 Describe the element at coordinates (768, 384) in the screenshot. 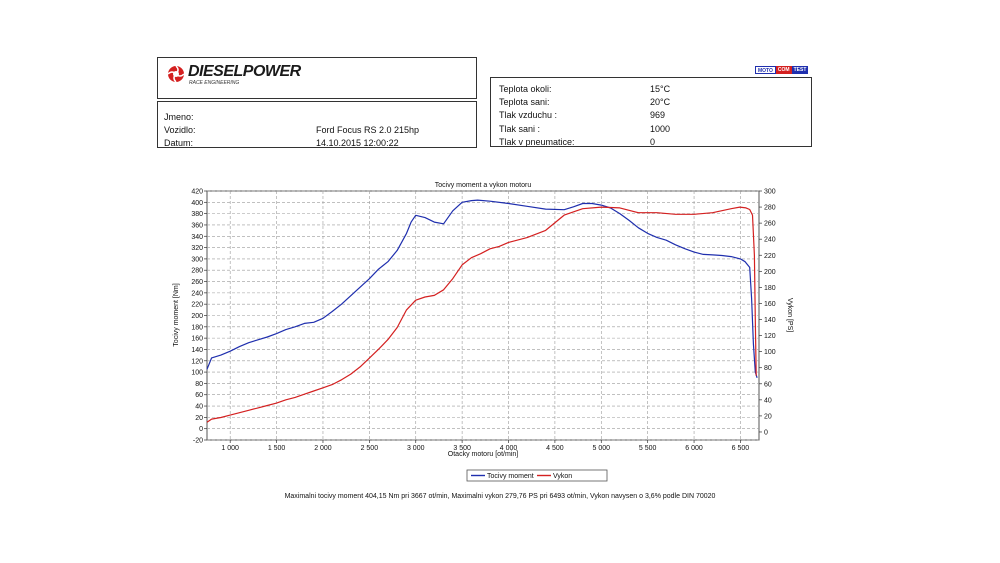

I see `y2-tick-label: 60` at that location.